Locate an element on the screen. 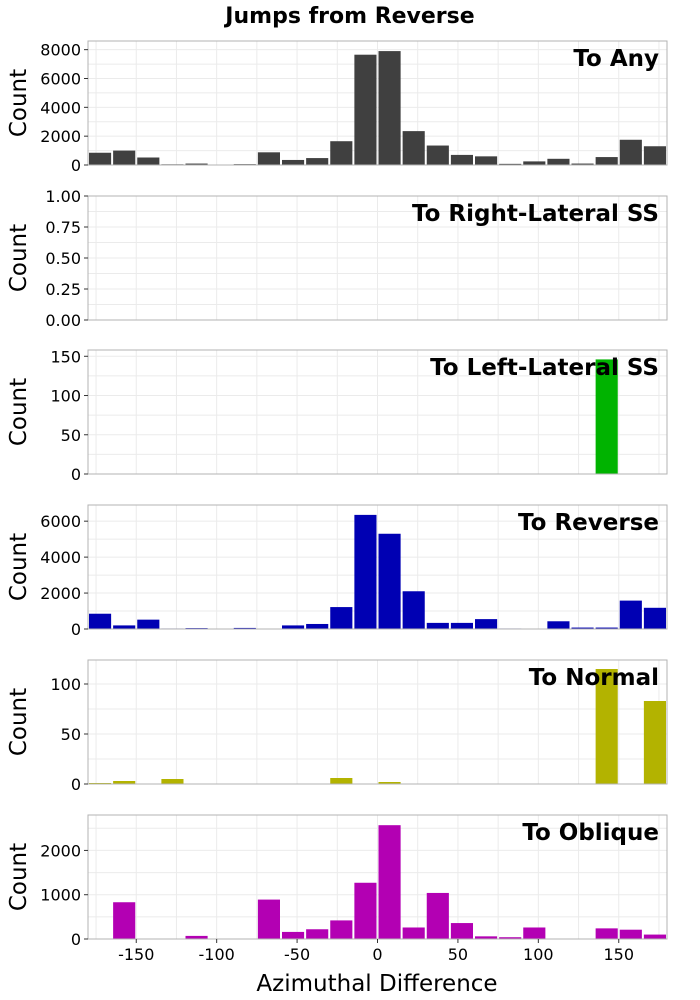 The height and width of the screenshot is (1000, 700). x-tick-label: 100 is located at coordinates (538, 954).